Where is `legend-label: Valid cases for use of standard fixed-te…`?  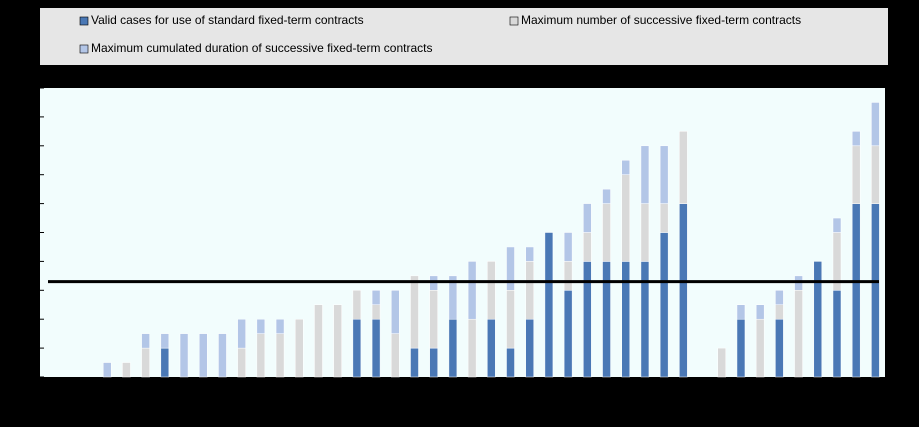 legend-label: Valid cases for use of standard fixed-te… is located at coordinates (227, 20).